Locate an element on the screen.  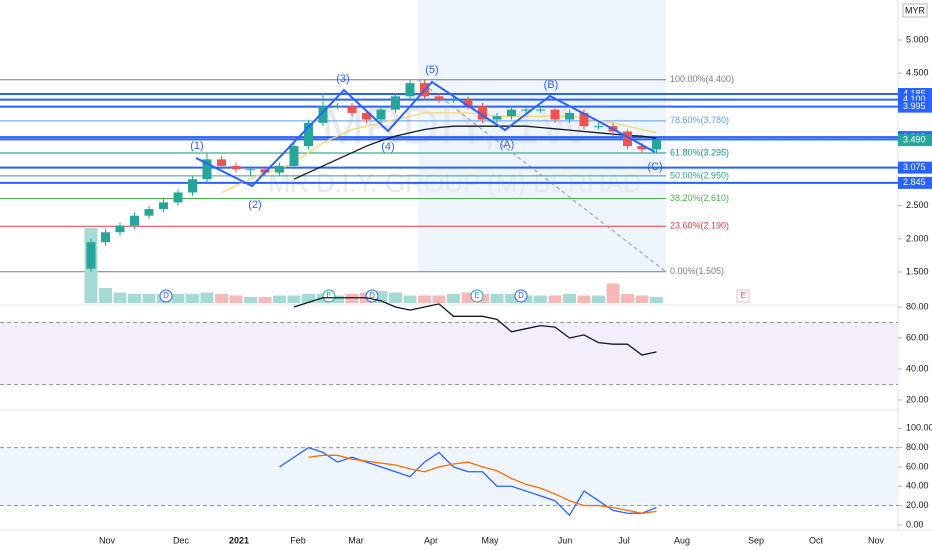
wave-label: (3) is located at coordinates (342, 79).